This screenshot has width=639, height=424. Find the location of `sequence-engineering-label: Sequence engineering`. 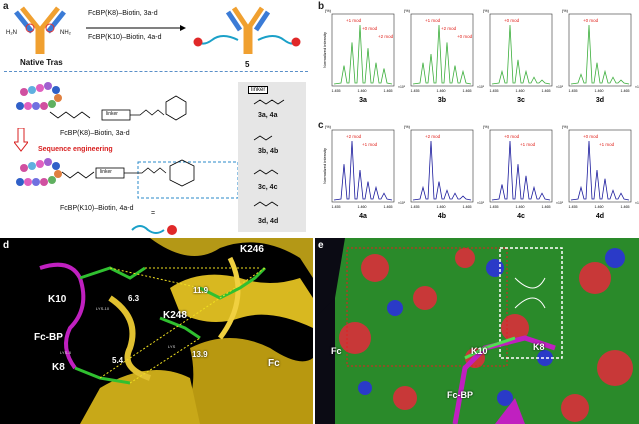

sequence-engineering-label: Sequence engineering is located at coordinates (75, 149).